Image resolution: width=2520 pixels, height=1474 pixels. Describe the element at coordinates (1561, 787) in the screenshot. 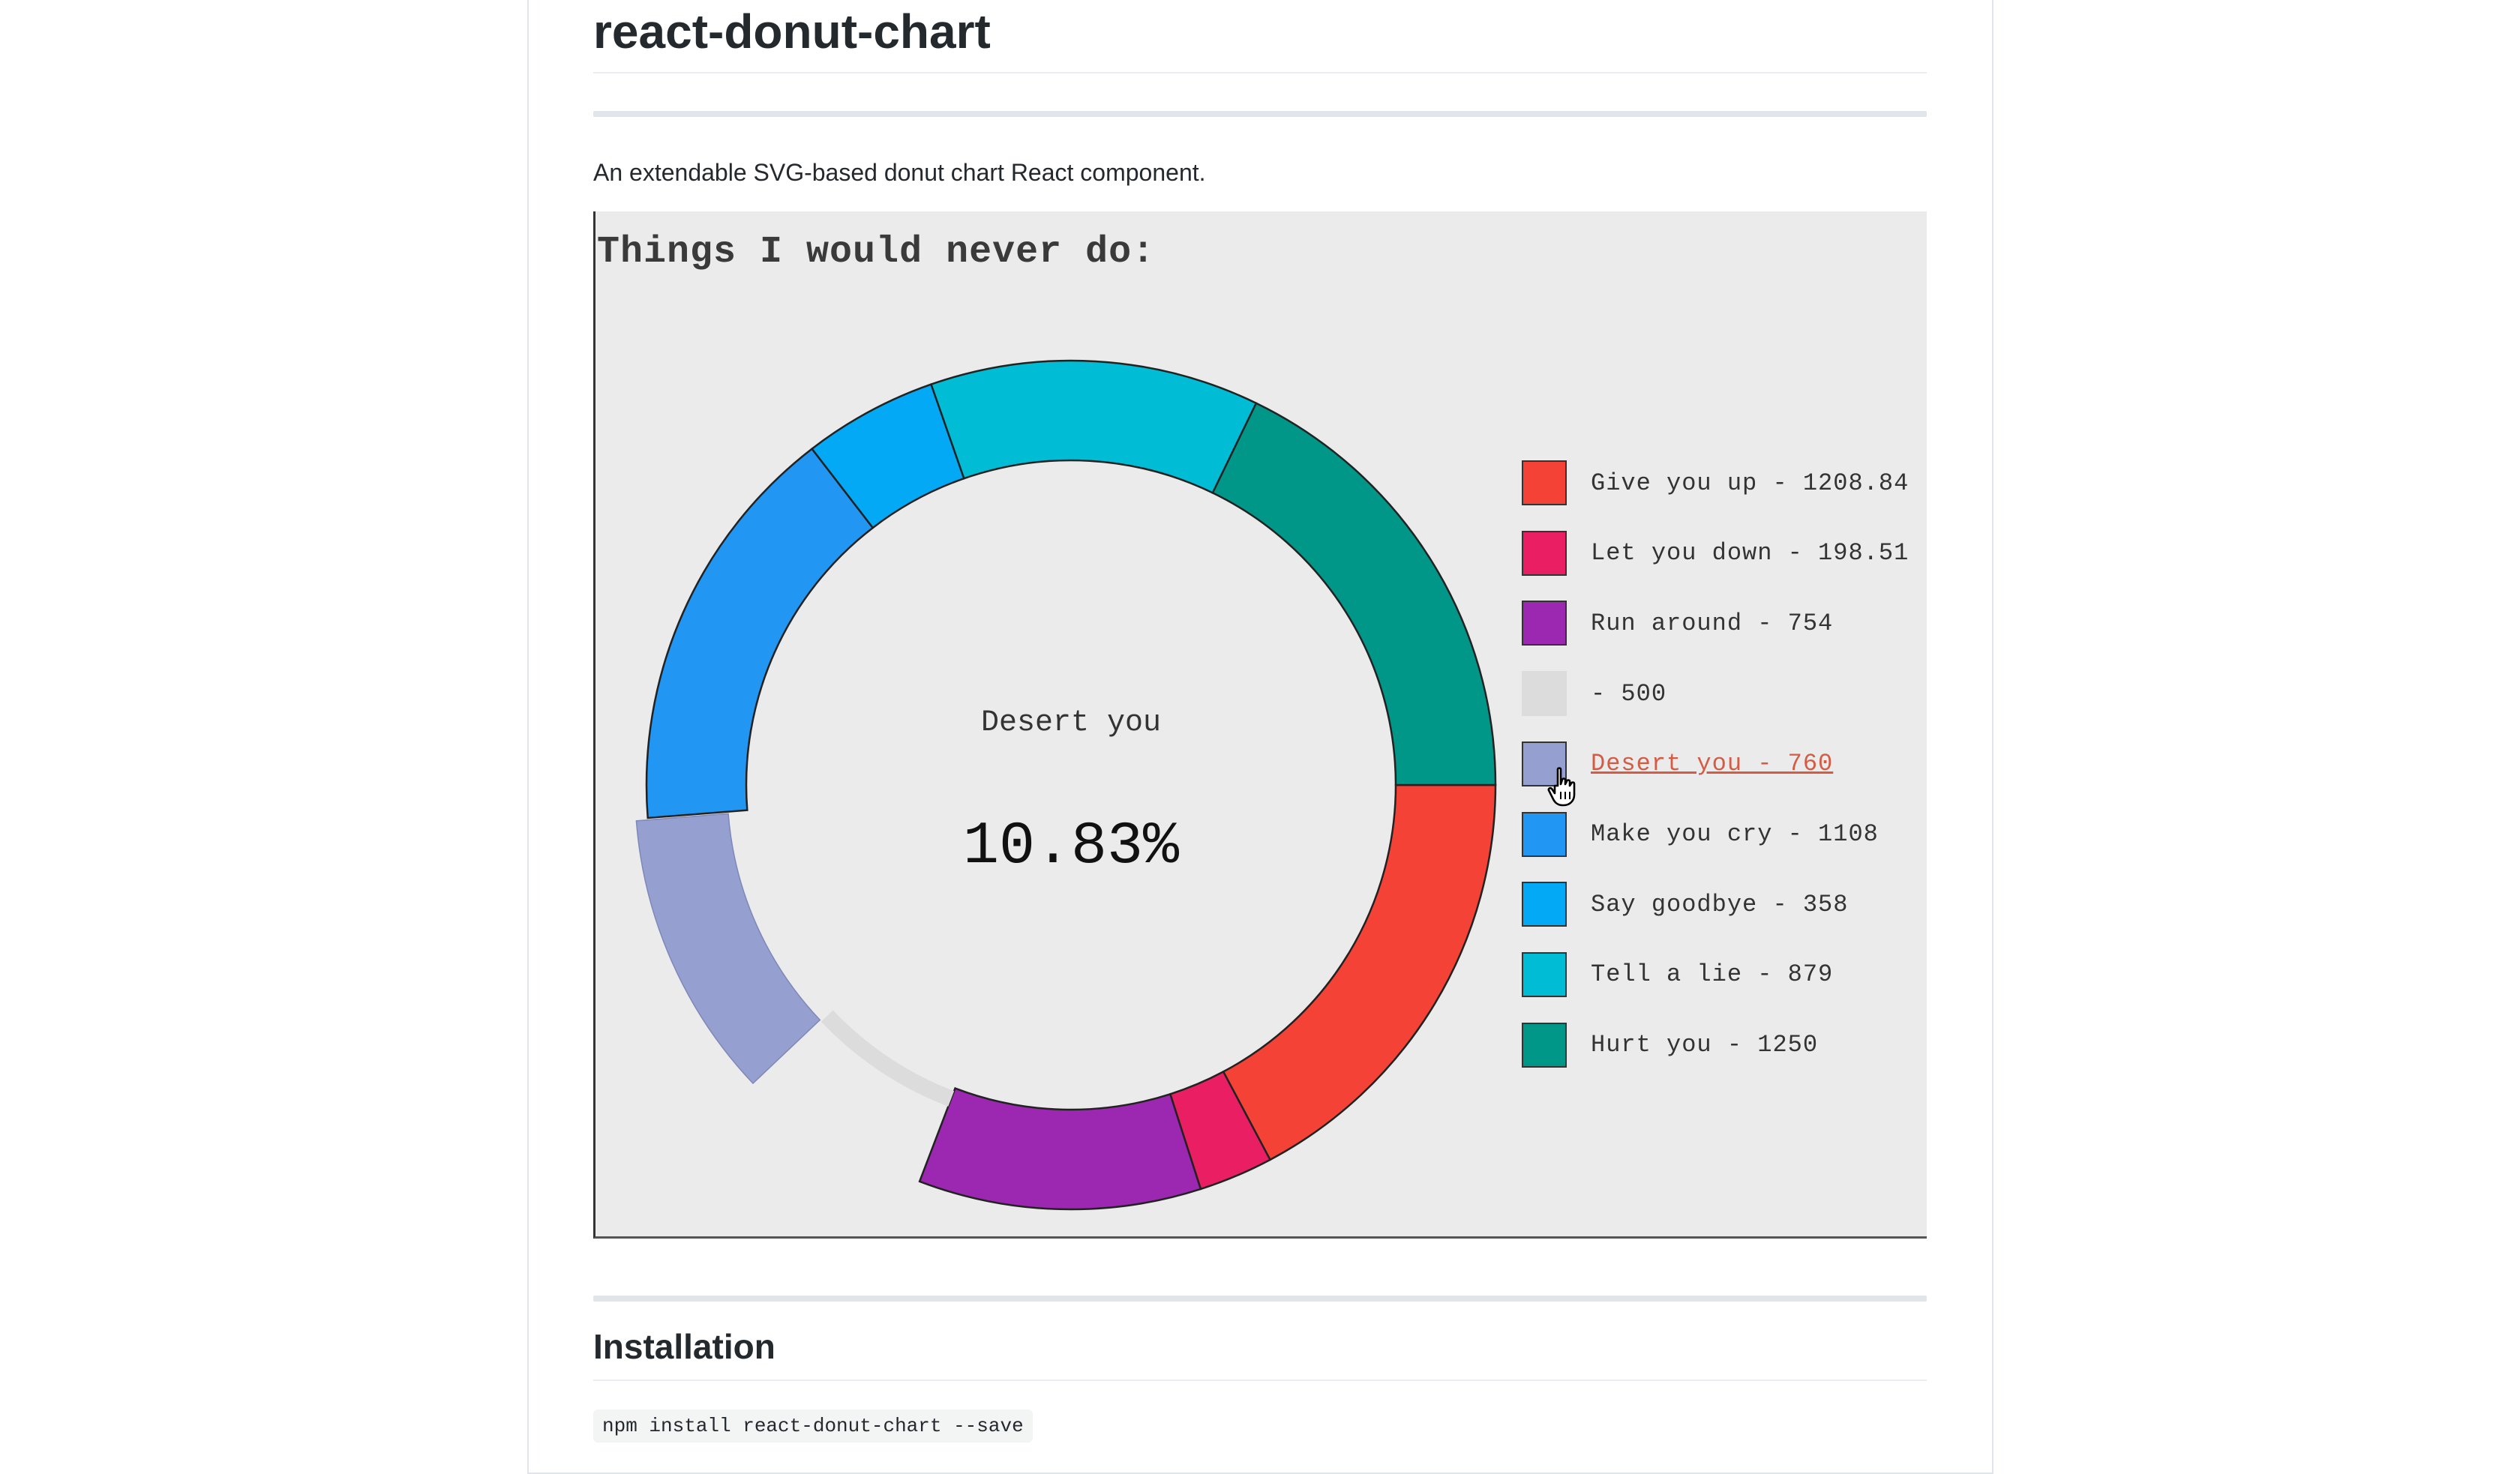

I see `hand-cursor-icon` at that location.